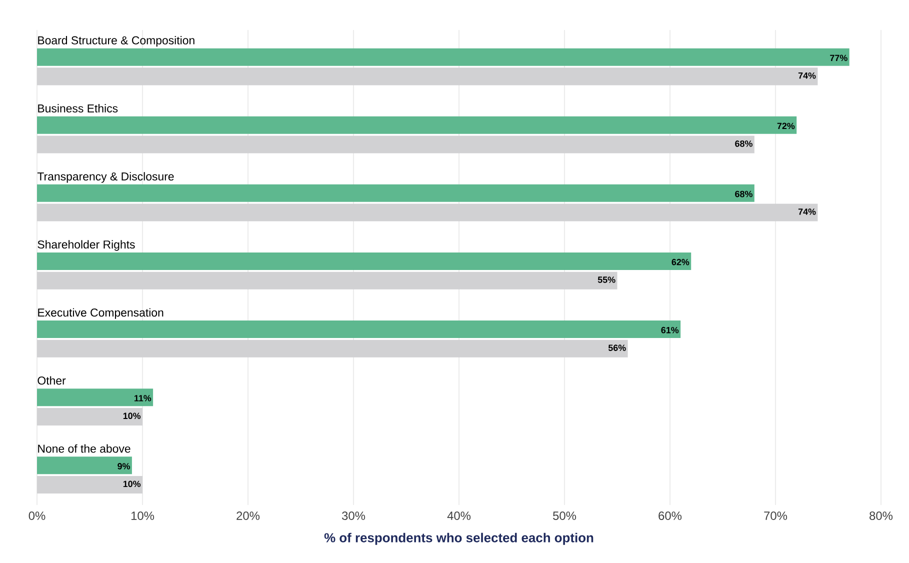 This screenshot has width=909, height=563. I want to click on x-tick-label: 60%, so click(670, 516).